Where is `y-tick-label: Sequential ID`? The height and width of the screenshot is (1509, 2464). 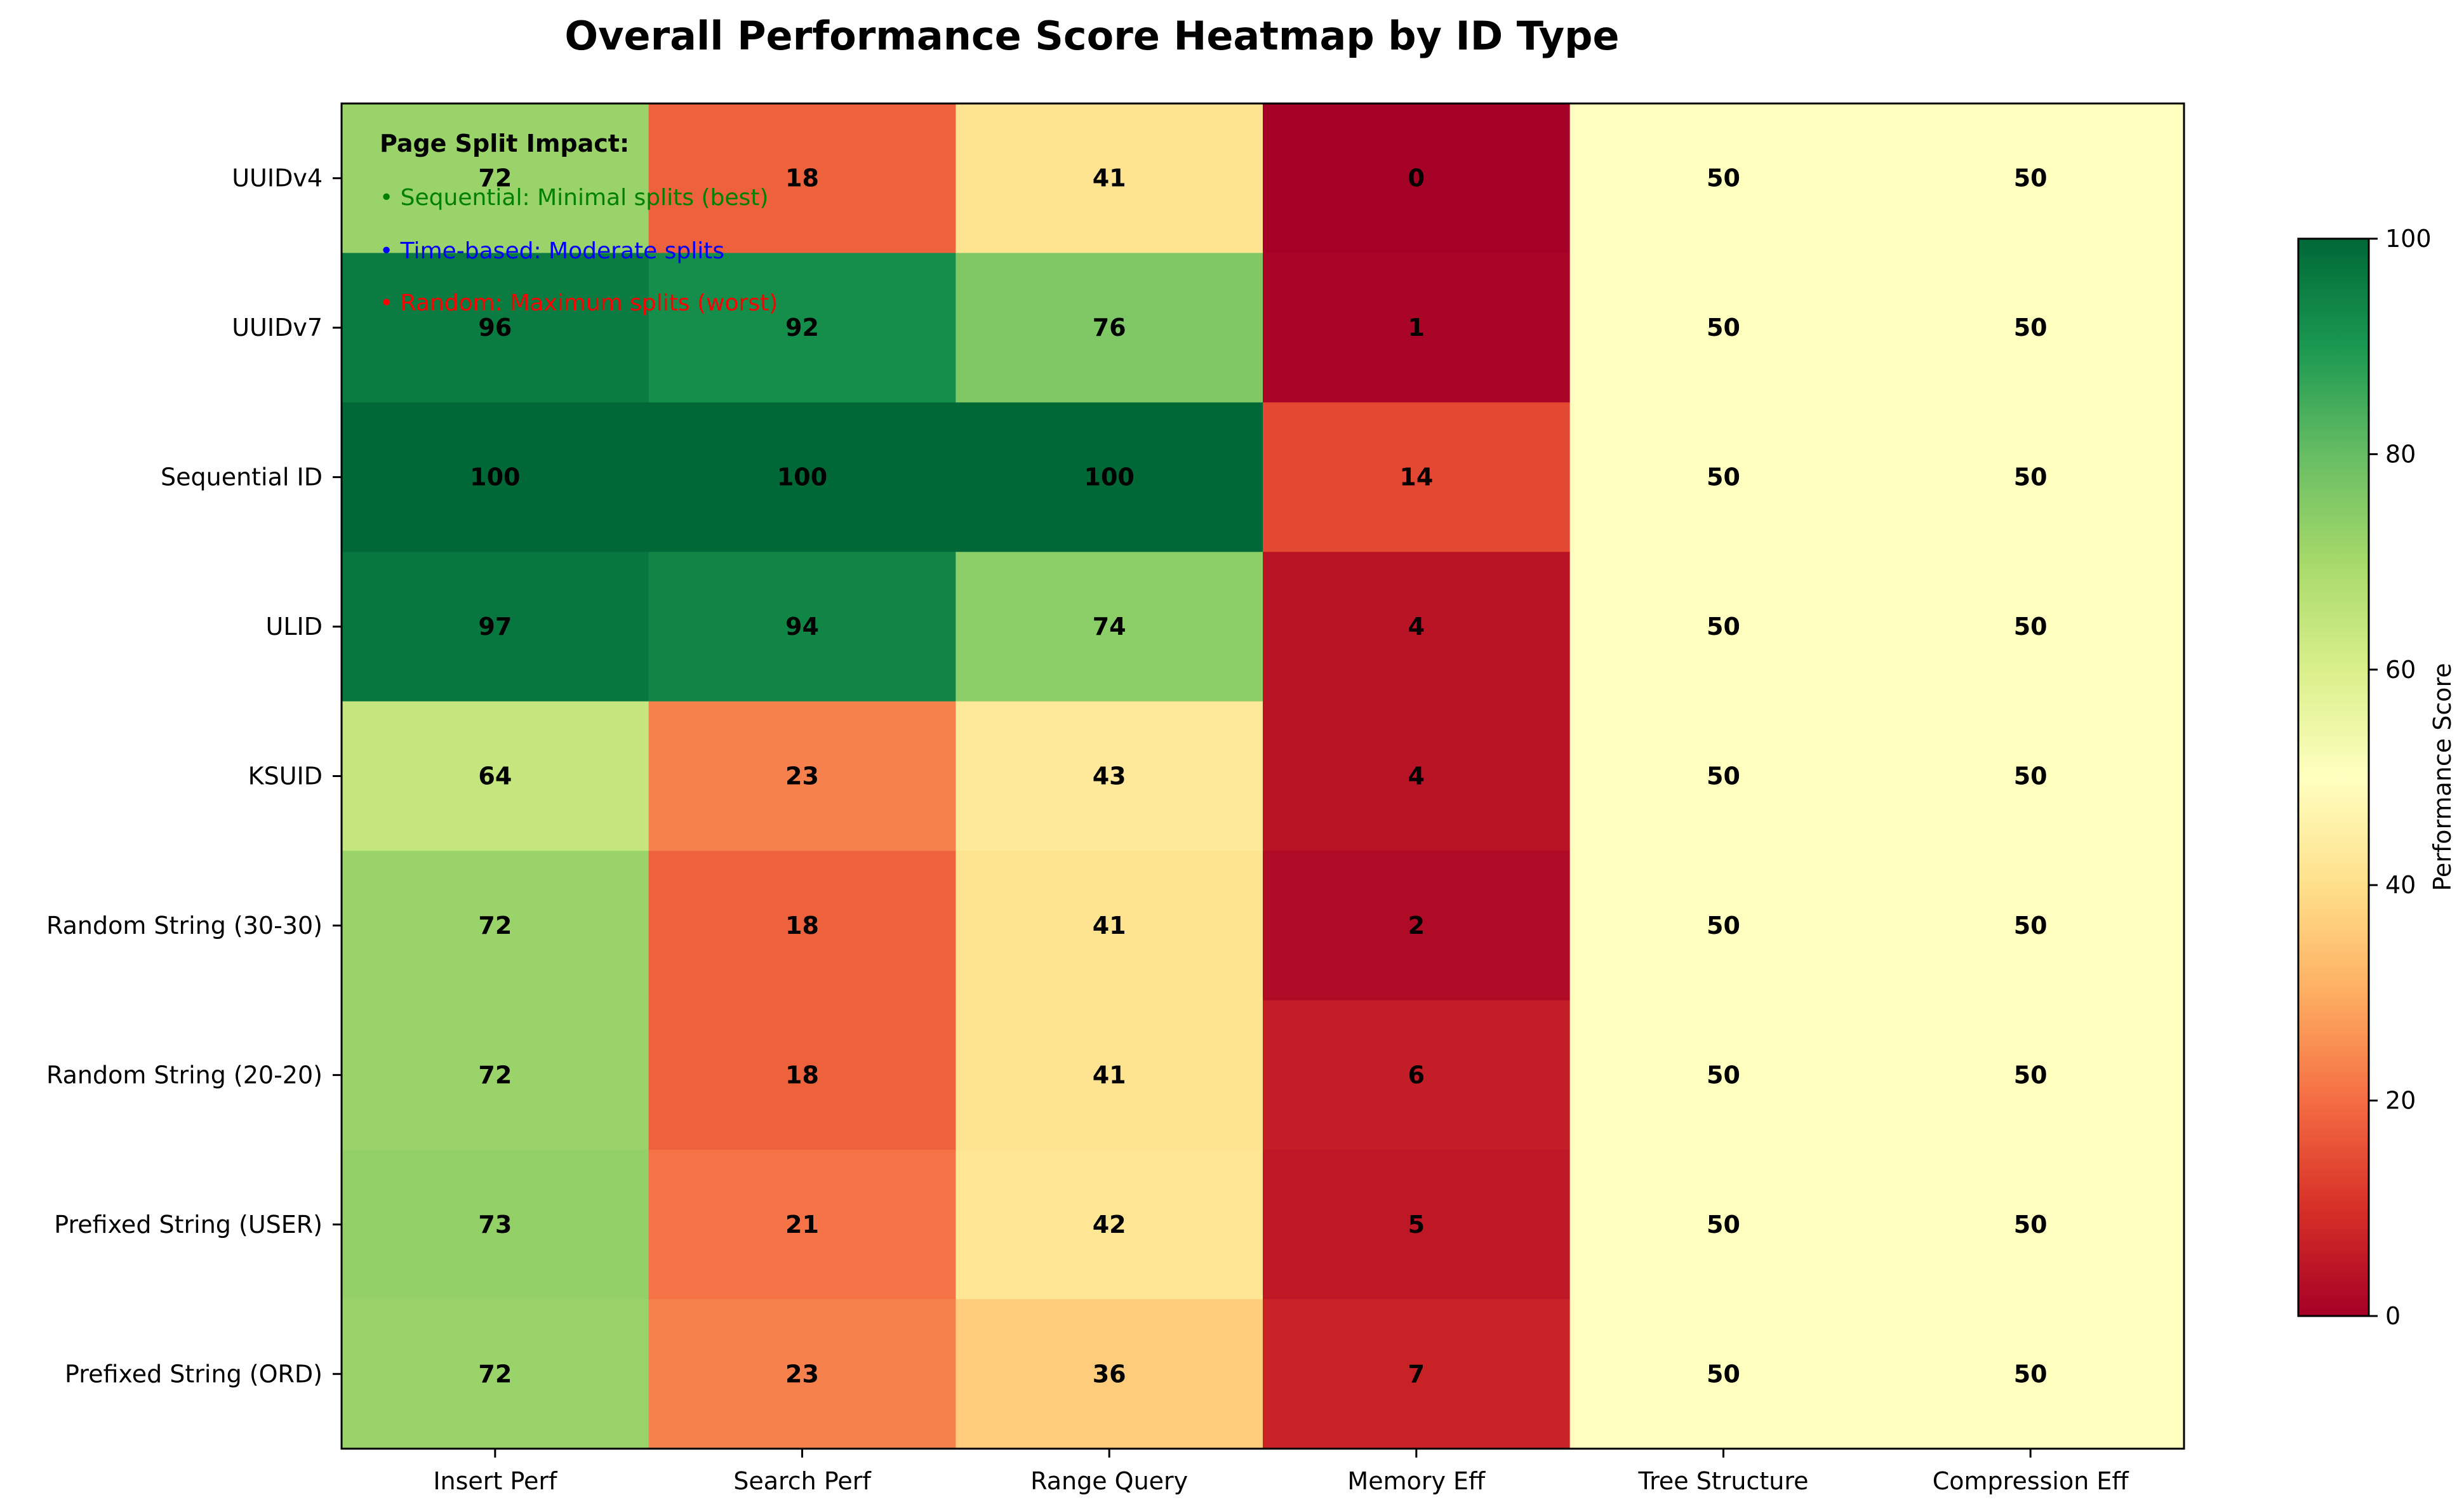 y-tick-label: Sequential ID is located at coordinates (242, 477).